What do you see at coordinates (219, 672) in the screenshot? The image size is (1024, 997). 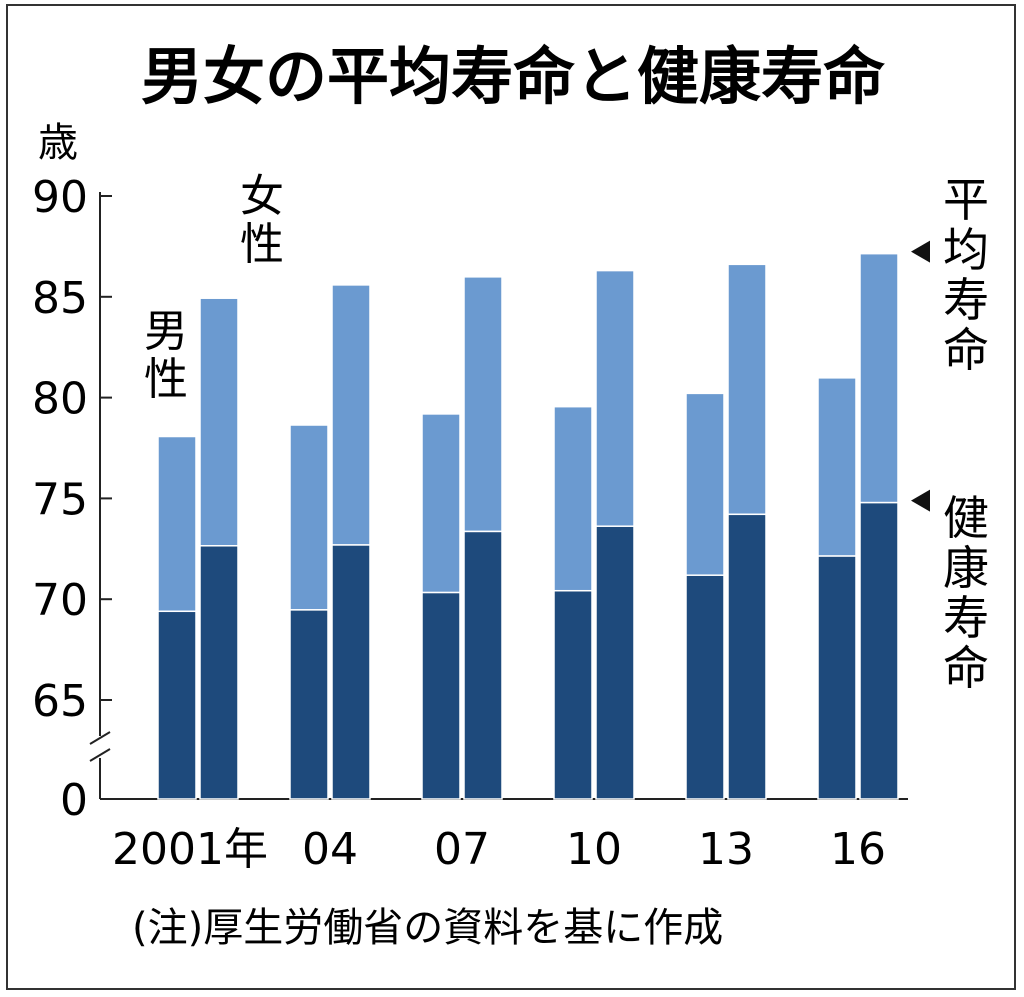 I see `bar-healthy-女性-2001年` at bounding box center [219, 672].